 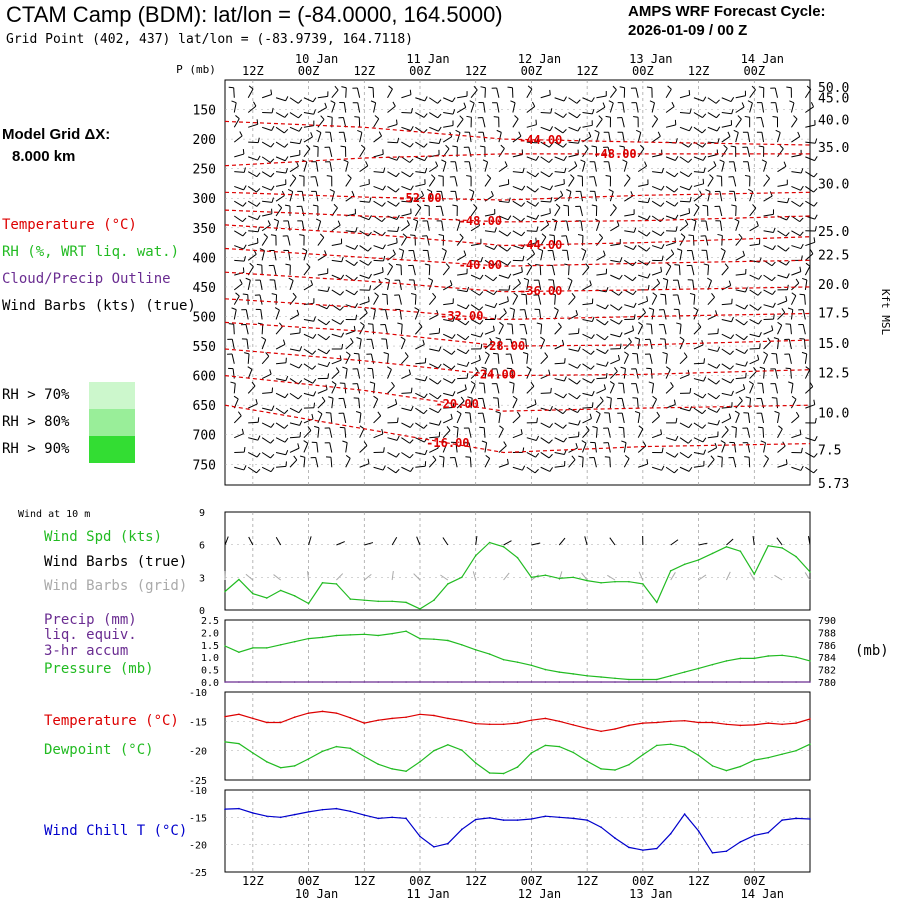 I want to click on pressure-tick-label: 200, so click(x=204, y=140).